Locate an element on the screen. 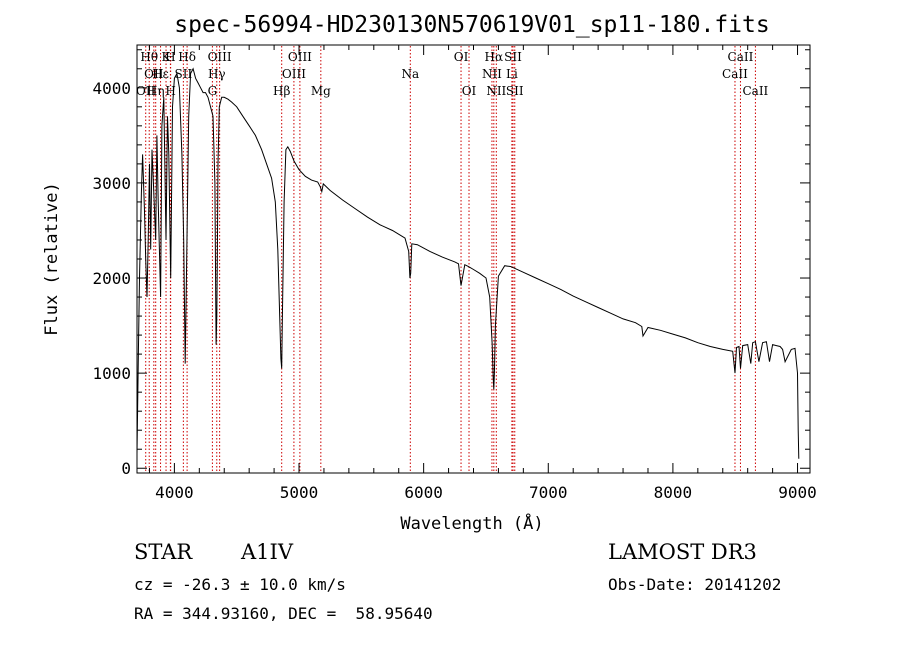  x-axis-label: Wavelength (Å) is located at coordinates (471, 523).